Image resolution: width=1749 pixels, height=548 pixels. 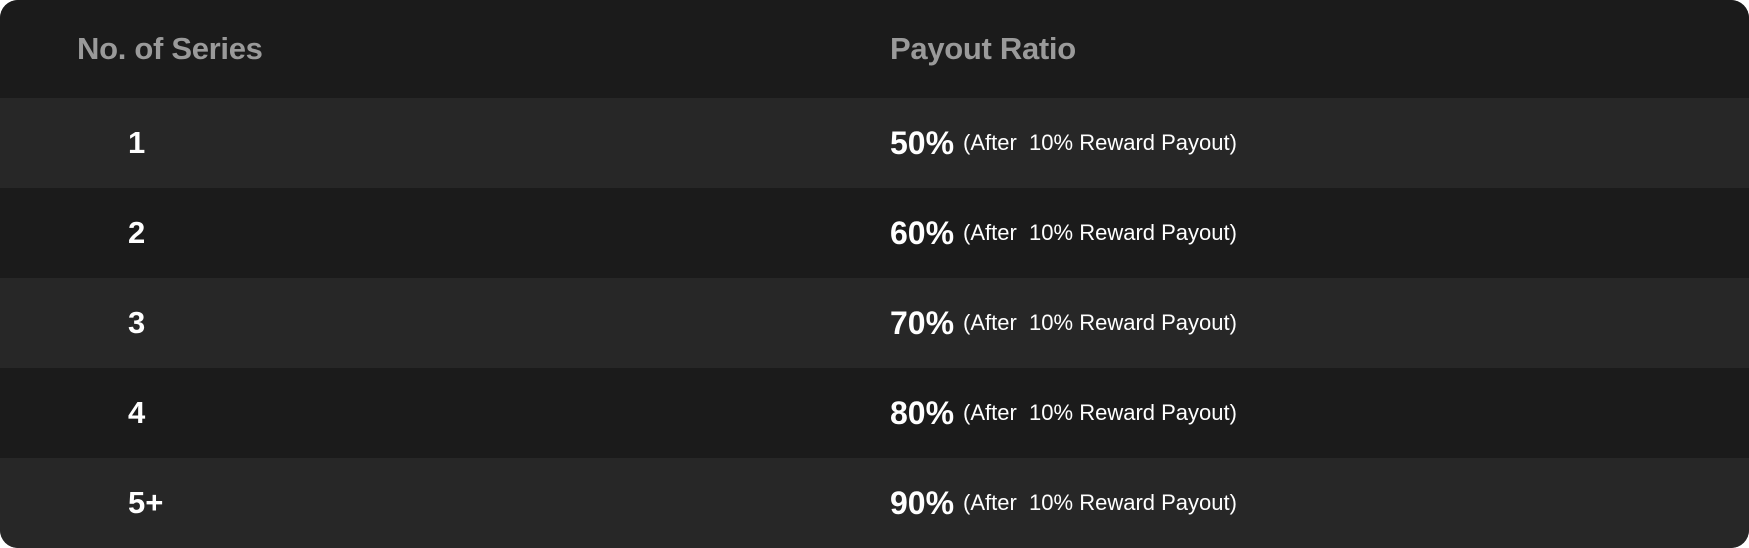 I want to click on payout-ratio: 80%, so click(x=922, y=412).